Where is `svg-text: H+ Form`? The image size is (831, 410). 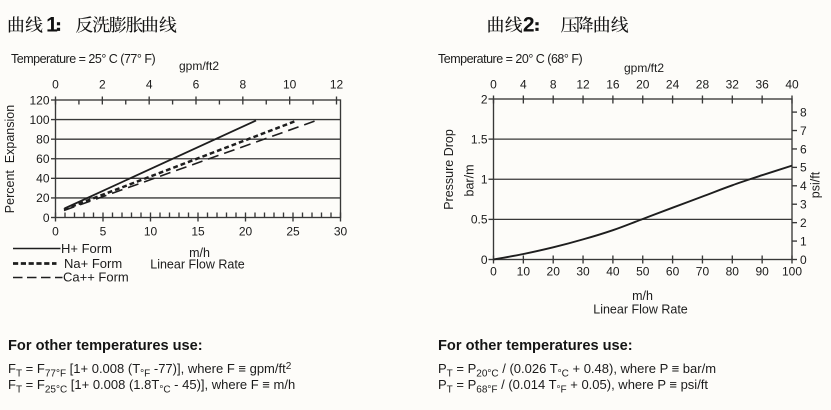 svg-text: H+ Form is located at coordinates (86, 248).